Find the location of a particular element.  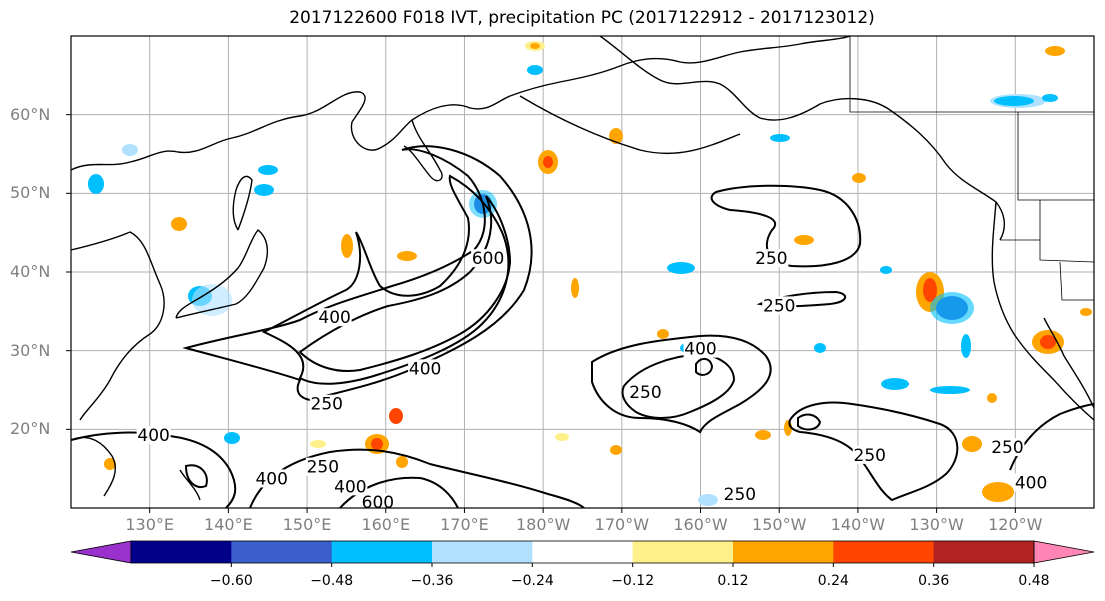

colorbar-extend-low is located at coordinates (101, 552).